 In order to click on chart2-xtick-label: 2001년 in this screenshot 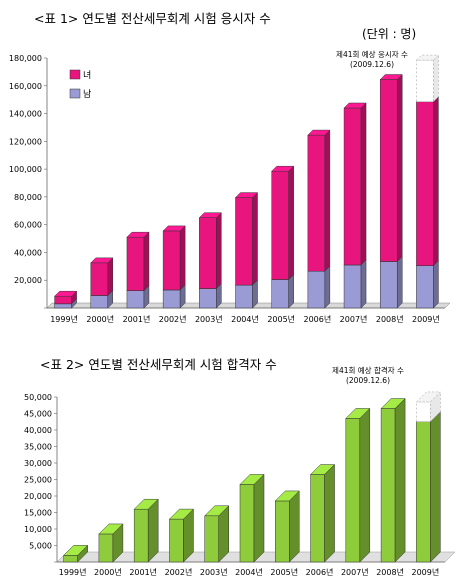, I will do `click(143, 572)`.